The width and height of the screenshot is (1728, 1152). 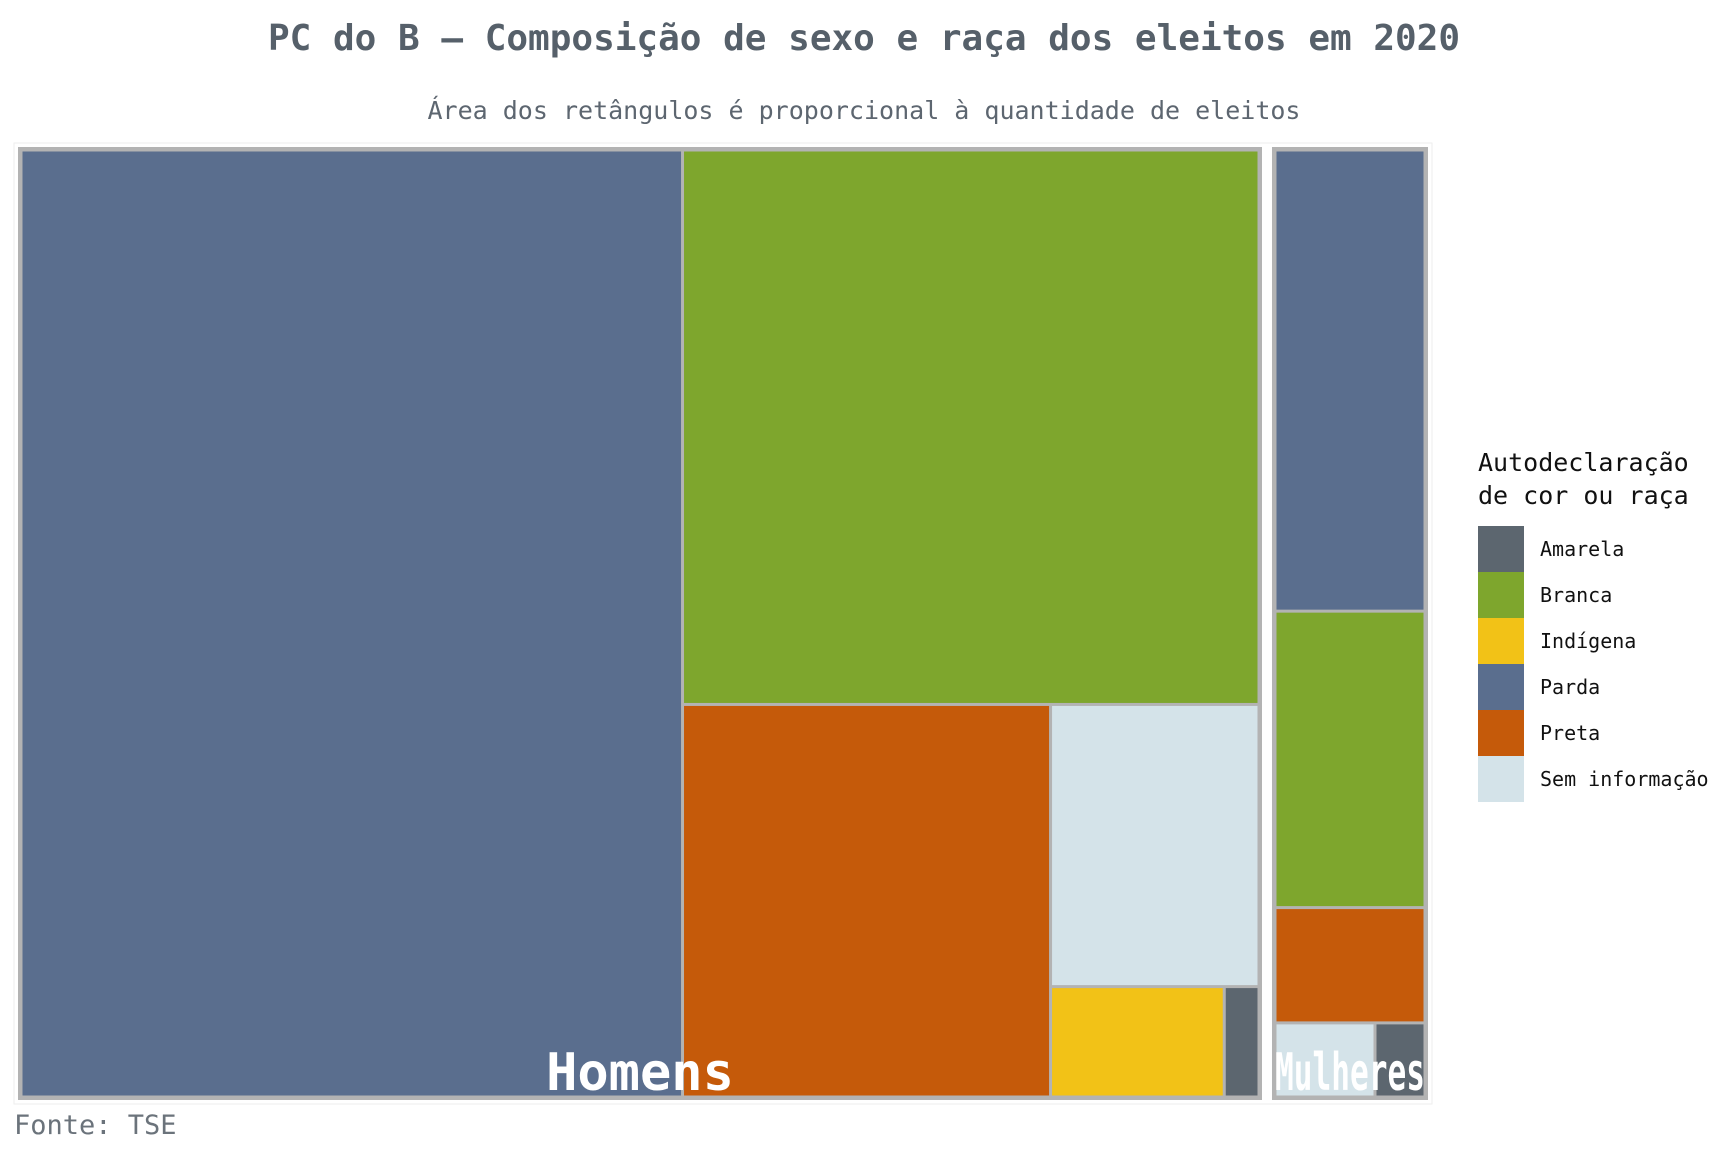 I want to click on legend-item-branca: Branca, so click(x=1598, y=595).